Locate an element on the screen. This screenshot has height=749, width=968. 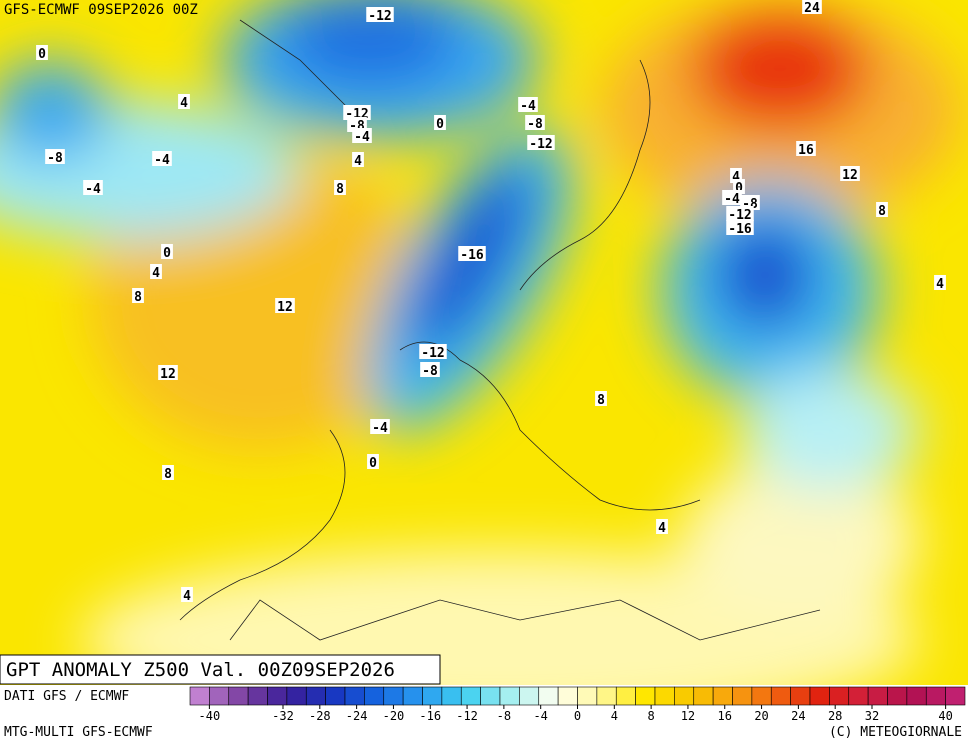
colorbar-tick-label: 0 is located at coordinates (577, 716).